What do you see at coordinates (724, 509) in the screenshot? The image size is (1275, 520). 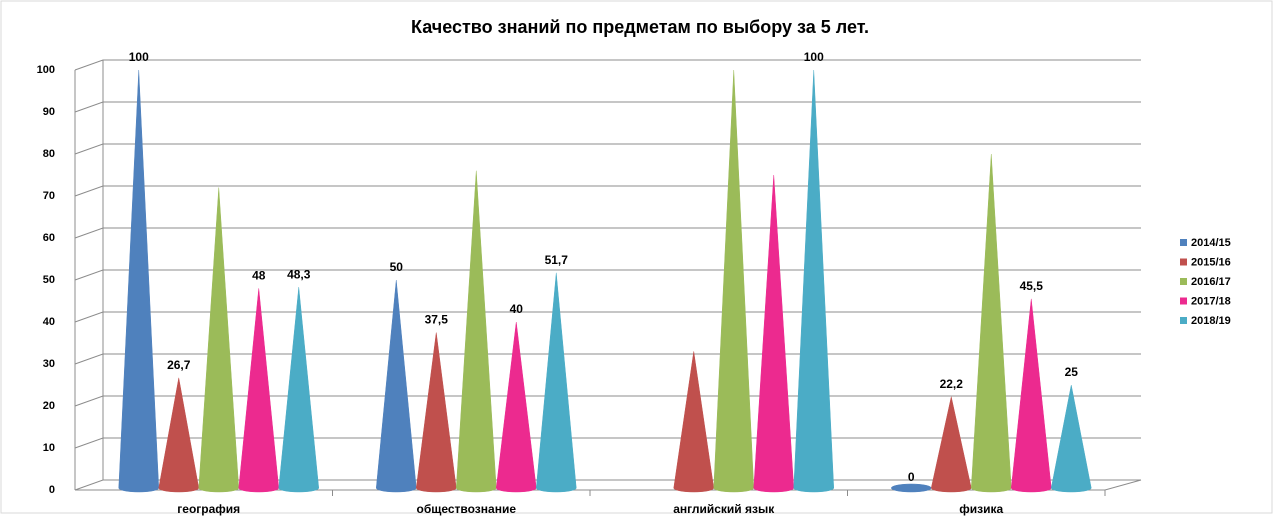 I see `x-tick-label: английский язык` at bounding box center [724, 509].